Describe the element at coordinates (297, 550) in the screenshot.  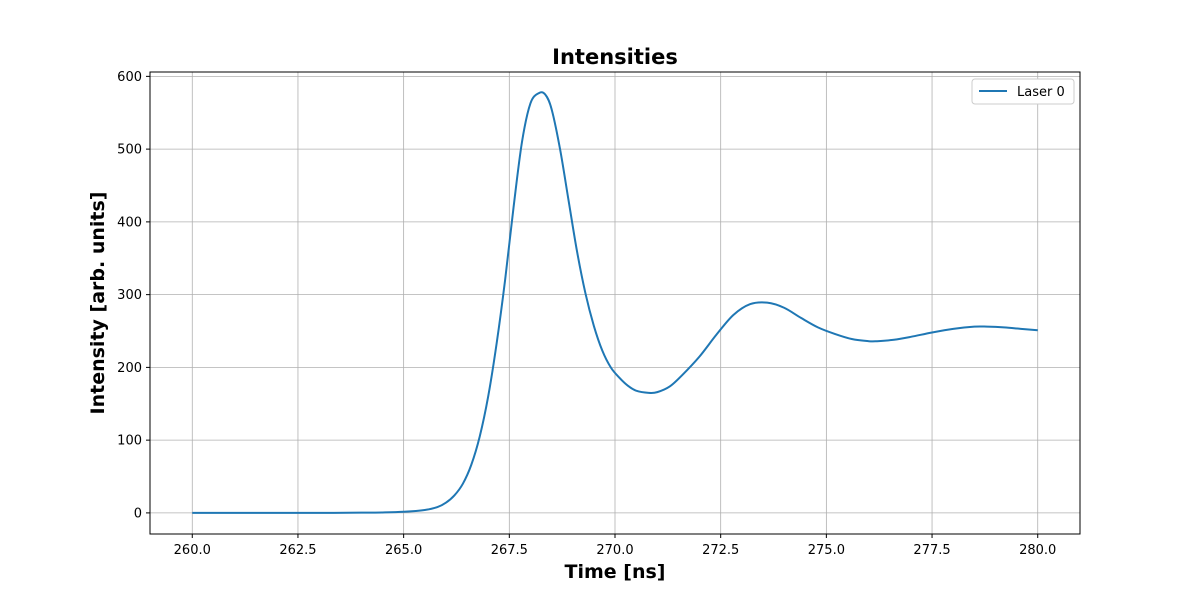
I see `x-tick-label: 262.5` at that location.